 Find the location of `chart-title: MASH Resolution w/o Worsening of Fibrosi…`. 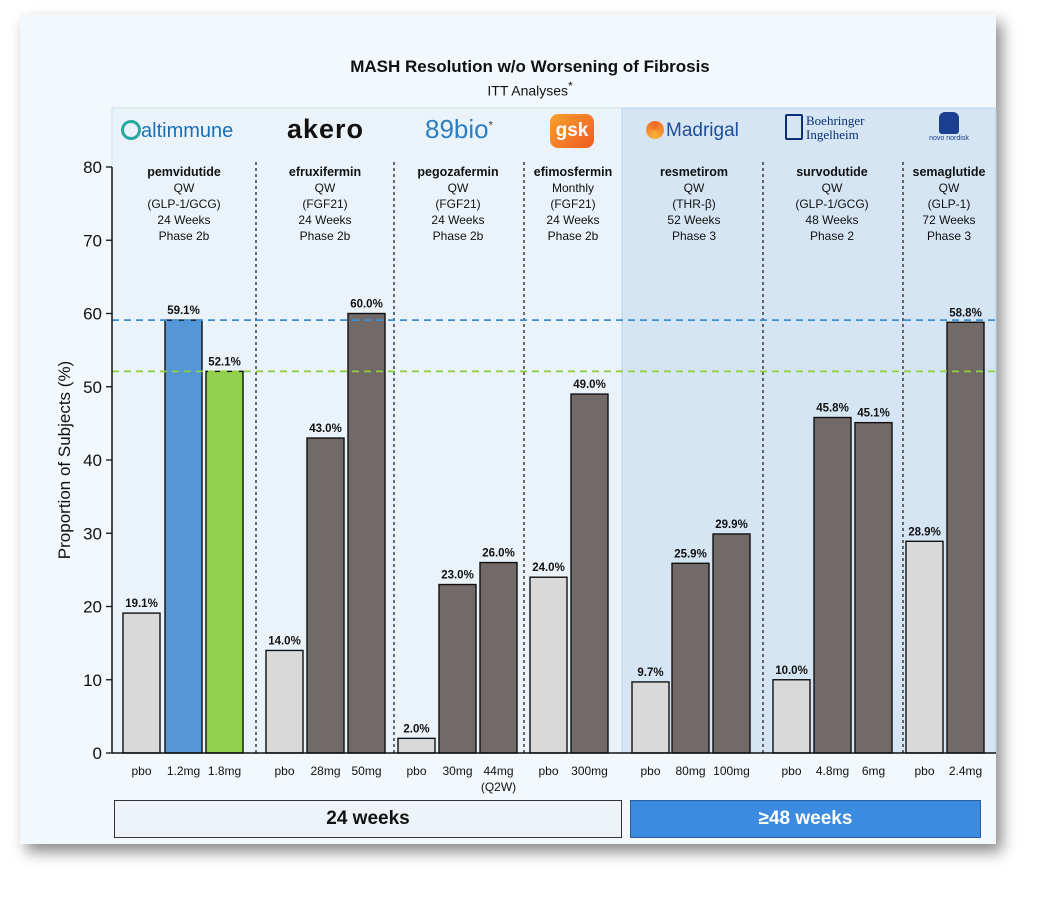

chart-title: MASH Resolution w/o Worsening of Fibrosi… is located at coordinates (530, 66).